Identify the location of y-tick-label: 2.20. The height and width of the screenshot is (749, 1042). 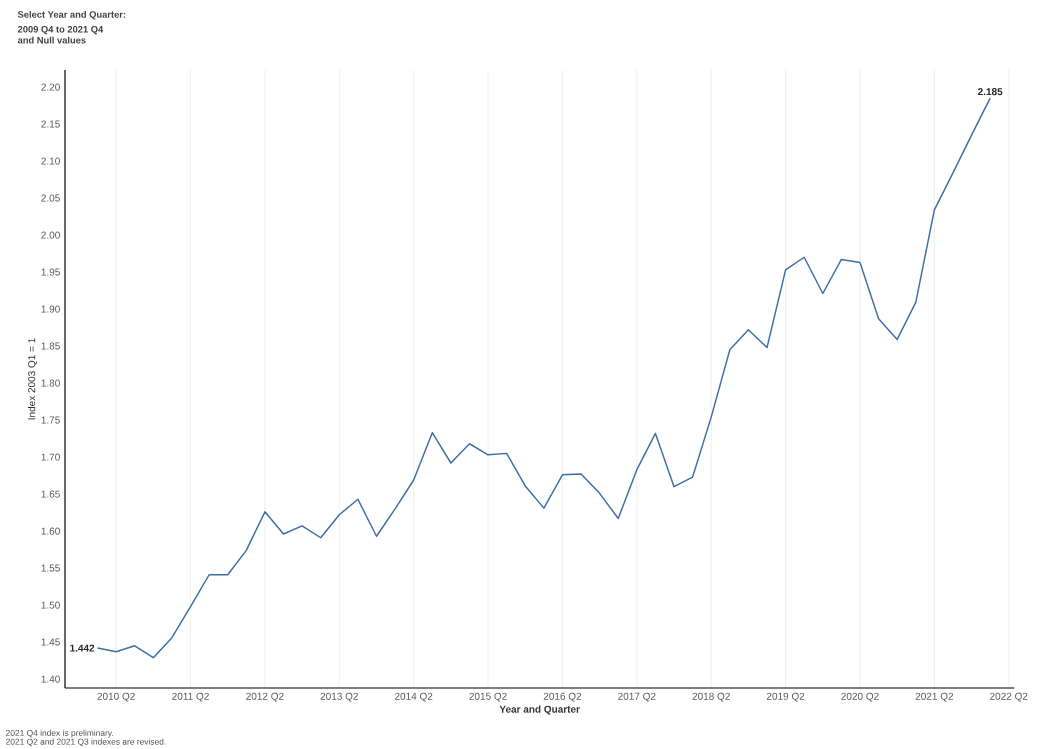
(50, 87).